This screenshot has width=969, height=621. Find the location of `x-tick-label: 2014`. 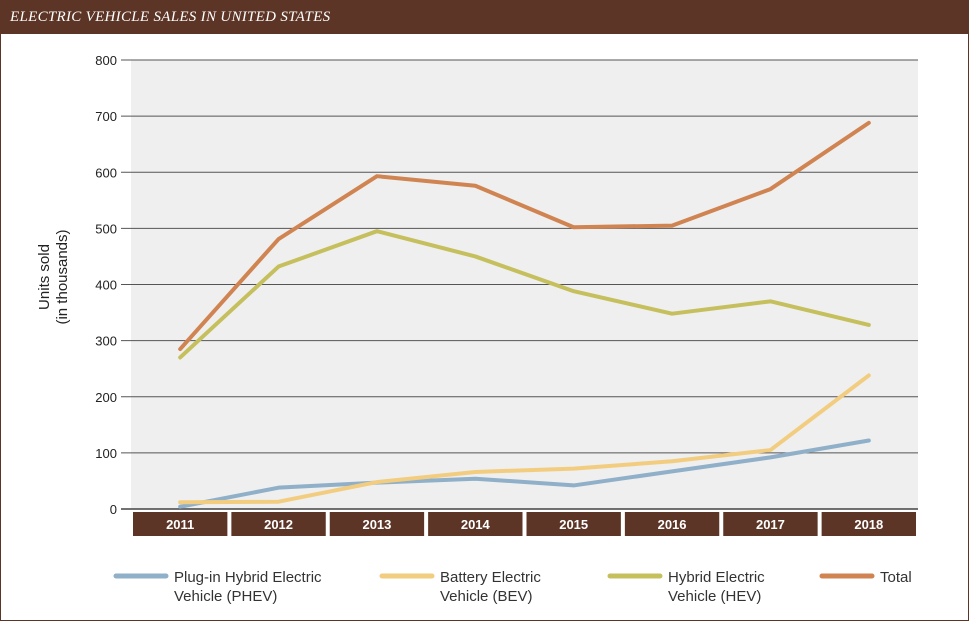

x-tick-label: 2014 is located at coordinates (476, 524).